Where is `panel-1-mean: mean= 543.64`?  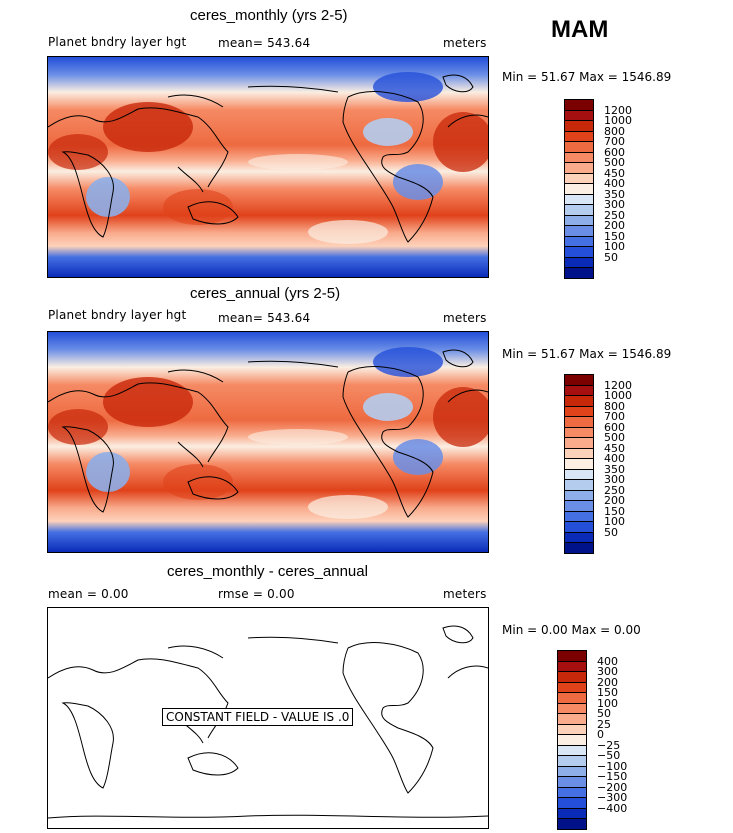 panel-1-mean: mean= 543.64 is located at coordinates (264, 43).